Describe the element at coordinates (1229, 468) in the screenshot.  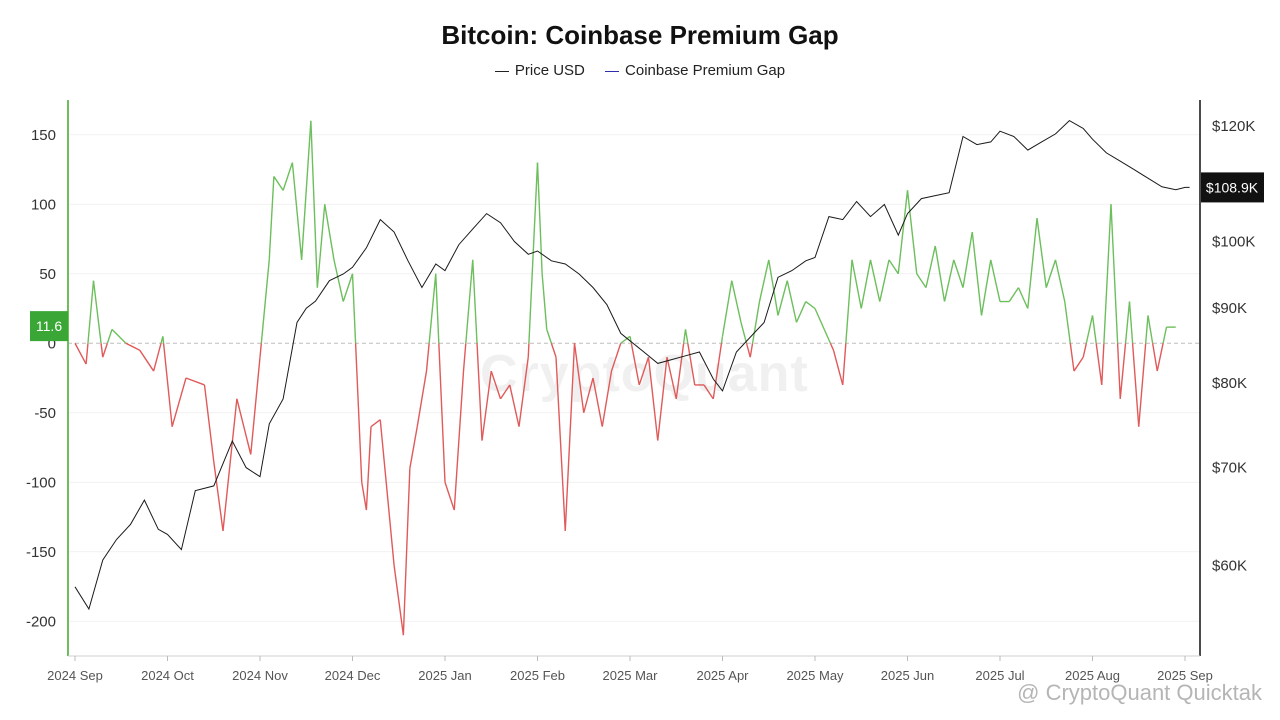
I see `right-tick-label: $70K` at that location.